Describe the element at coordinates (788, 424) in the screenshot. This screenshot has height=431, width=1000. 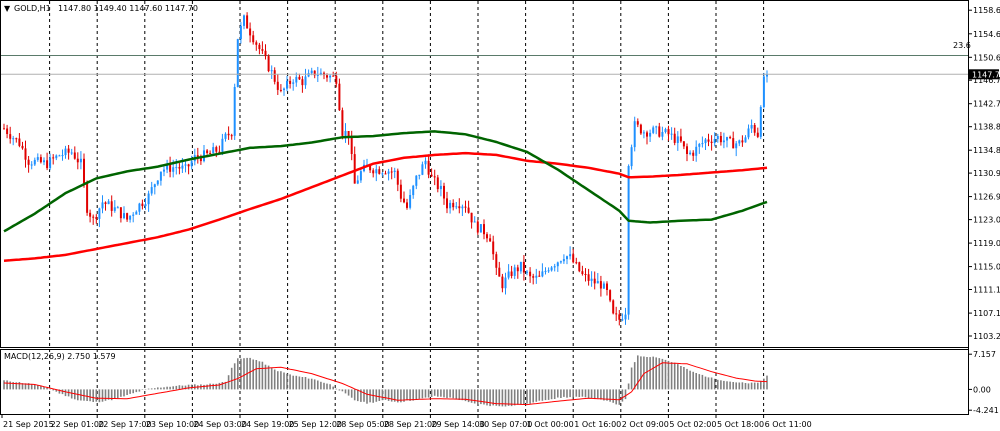
I see `time-tick-label: 6 Oct 11:00` at that location.